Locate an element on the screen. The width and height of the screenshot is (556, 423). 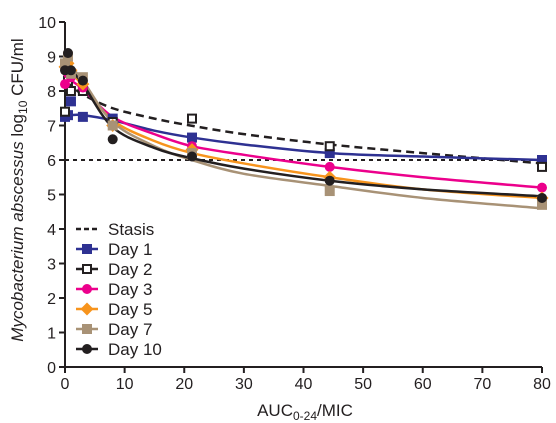
legend-label-day-3: Day 3 is located at coordinates (130, 289).